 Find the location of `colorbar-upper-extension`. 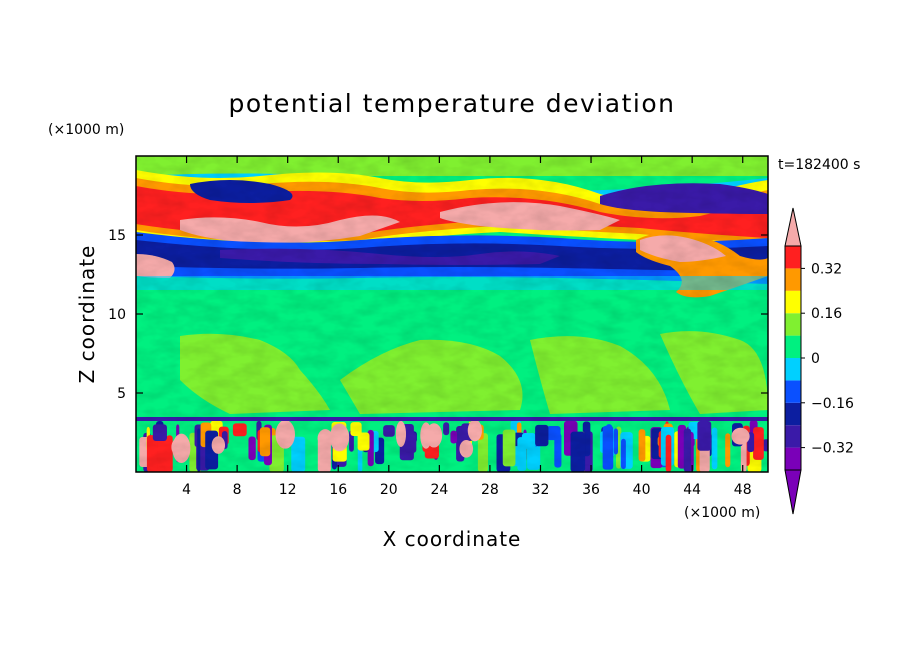

colorbar-upper-extension is located at coordinates (793, 227).